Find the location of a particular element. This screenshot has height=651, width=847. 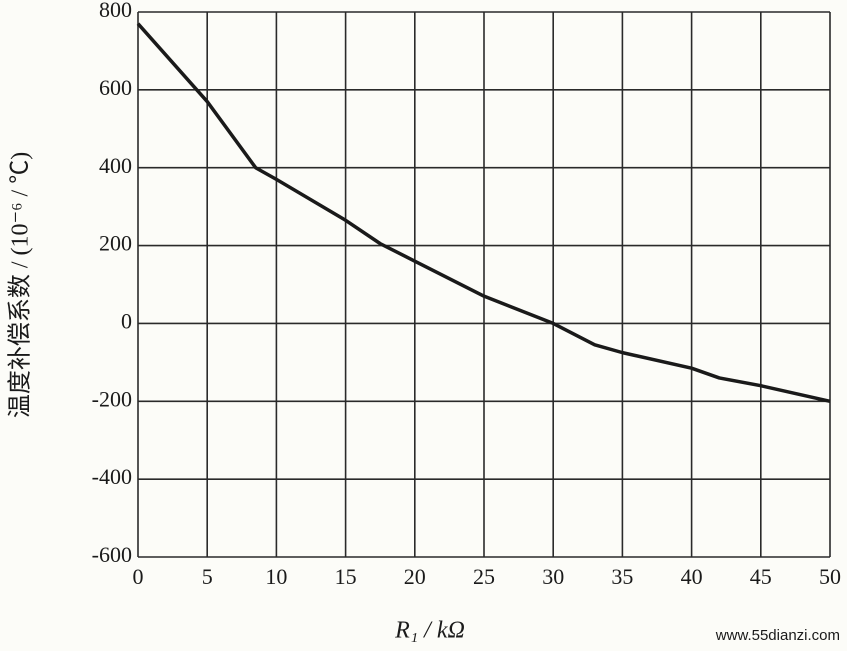

y-tick-label: 400 is located at coordinates (115, 165).